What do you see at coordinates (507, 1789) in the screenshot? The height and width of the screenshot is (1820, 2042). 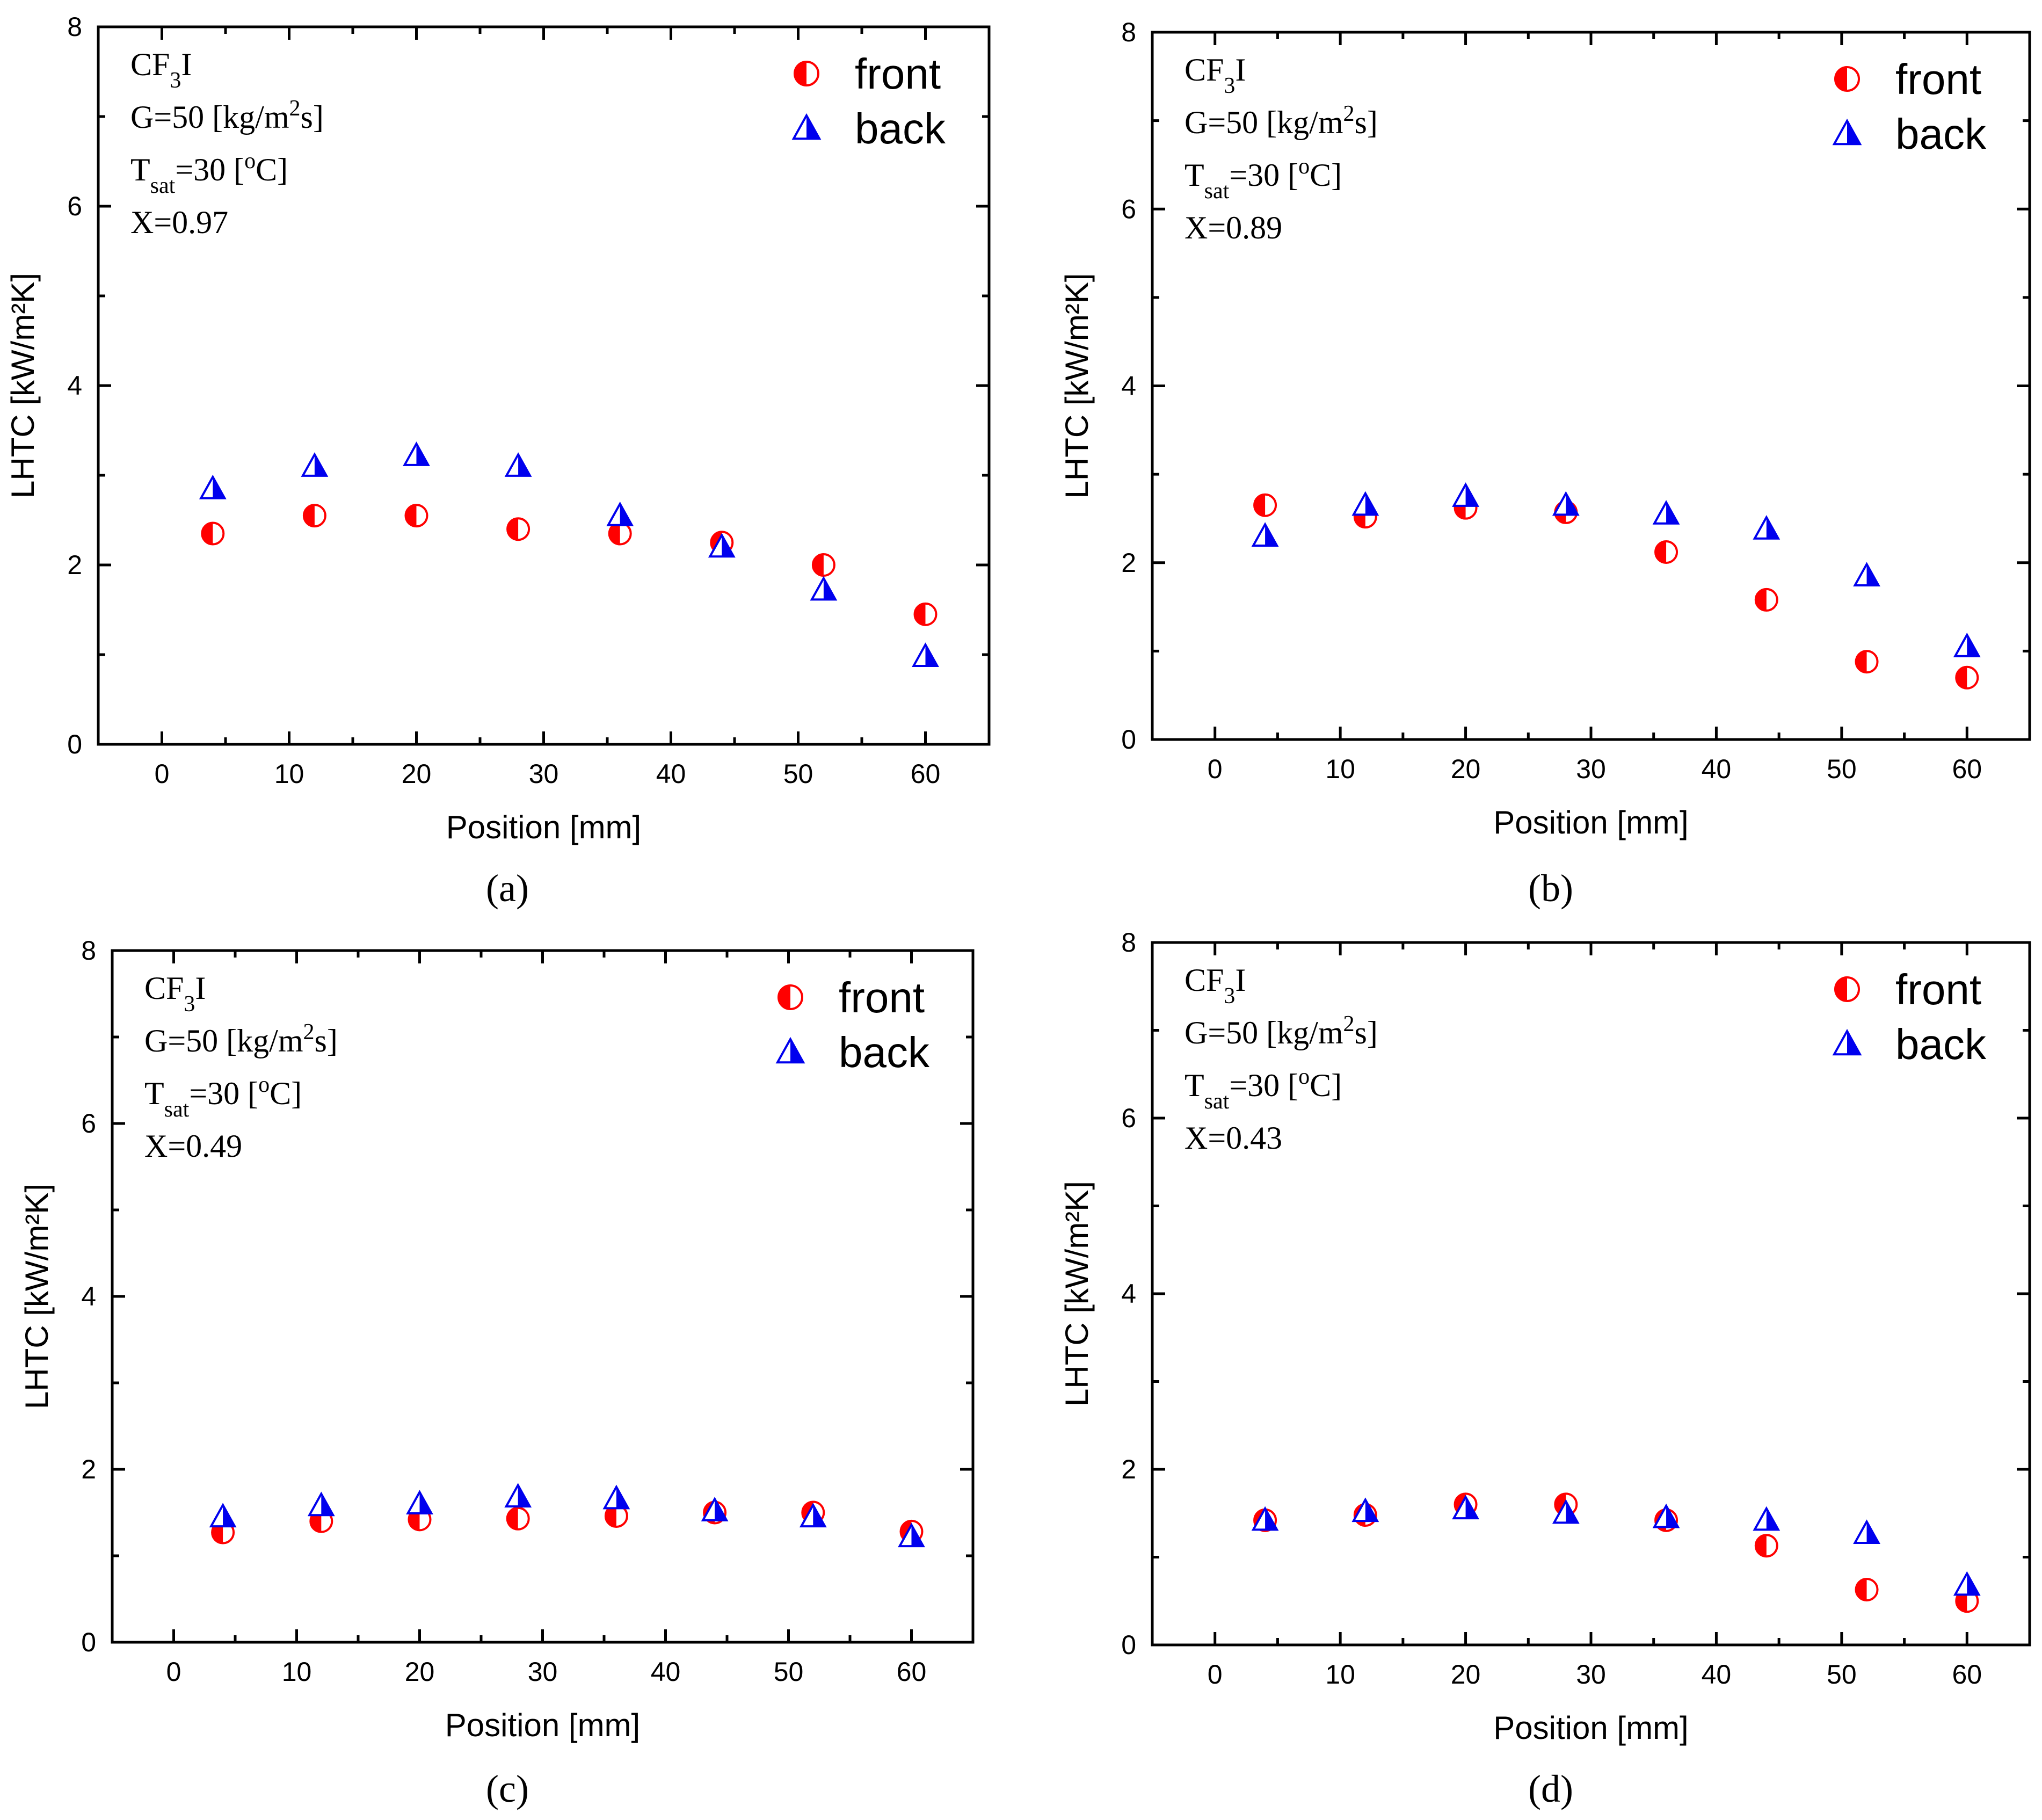 I see `panel-label: (c)` at bounding box center [507, 1789].